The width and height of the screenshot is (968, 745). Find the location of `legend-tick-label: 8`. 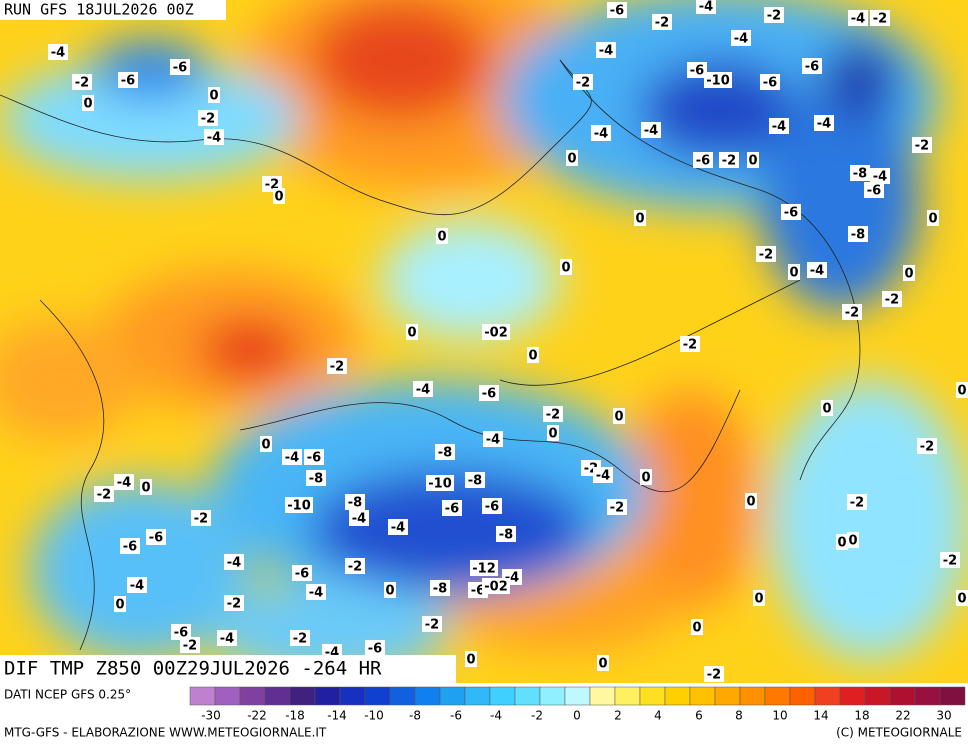

legend-tick-label: 8 is located at coordinates (739, 716).